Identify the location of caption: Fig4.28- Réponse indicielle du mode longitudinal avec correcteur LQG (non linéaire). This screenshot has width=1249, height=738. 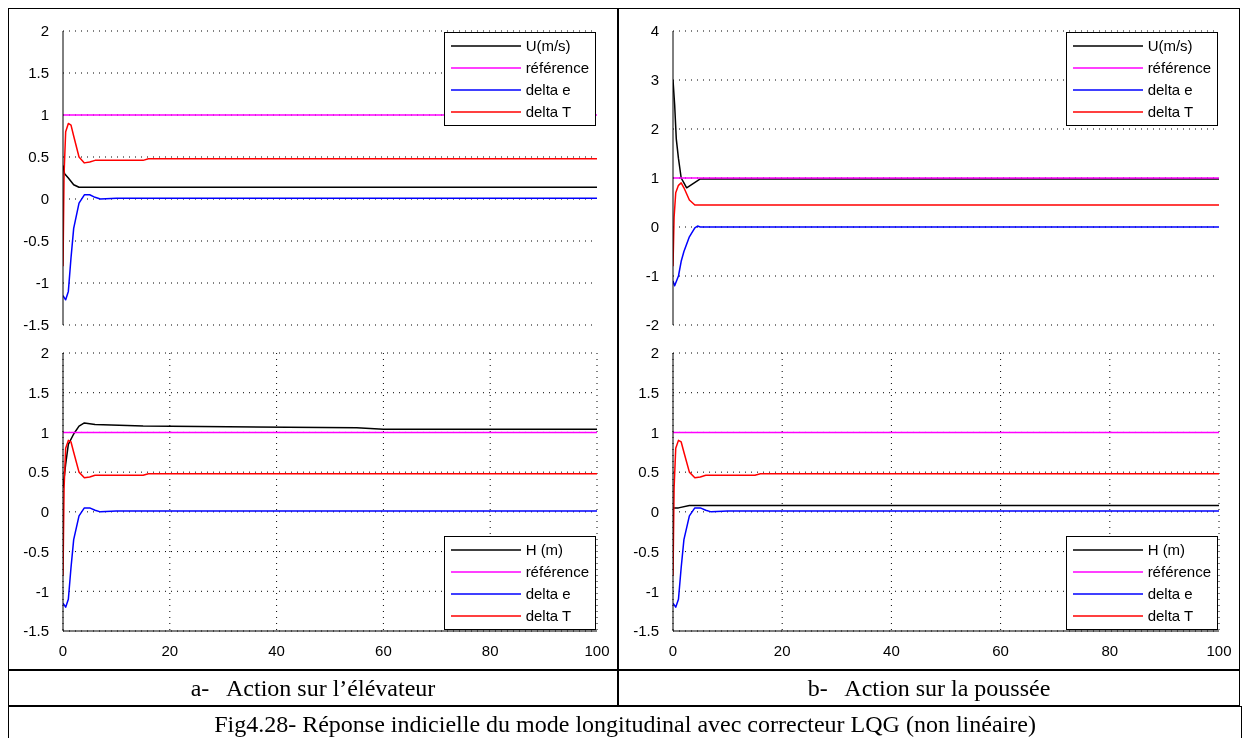
(625, 724).